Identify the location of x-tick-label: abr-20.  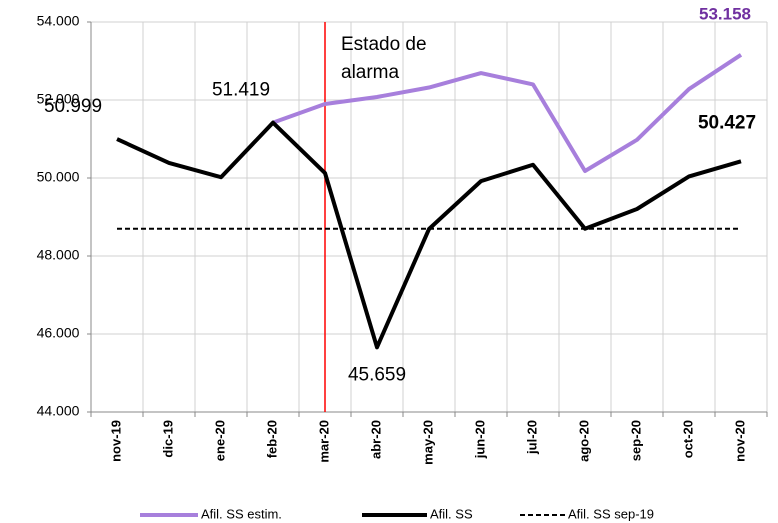
(375, 439).